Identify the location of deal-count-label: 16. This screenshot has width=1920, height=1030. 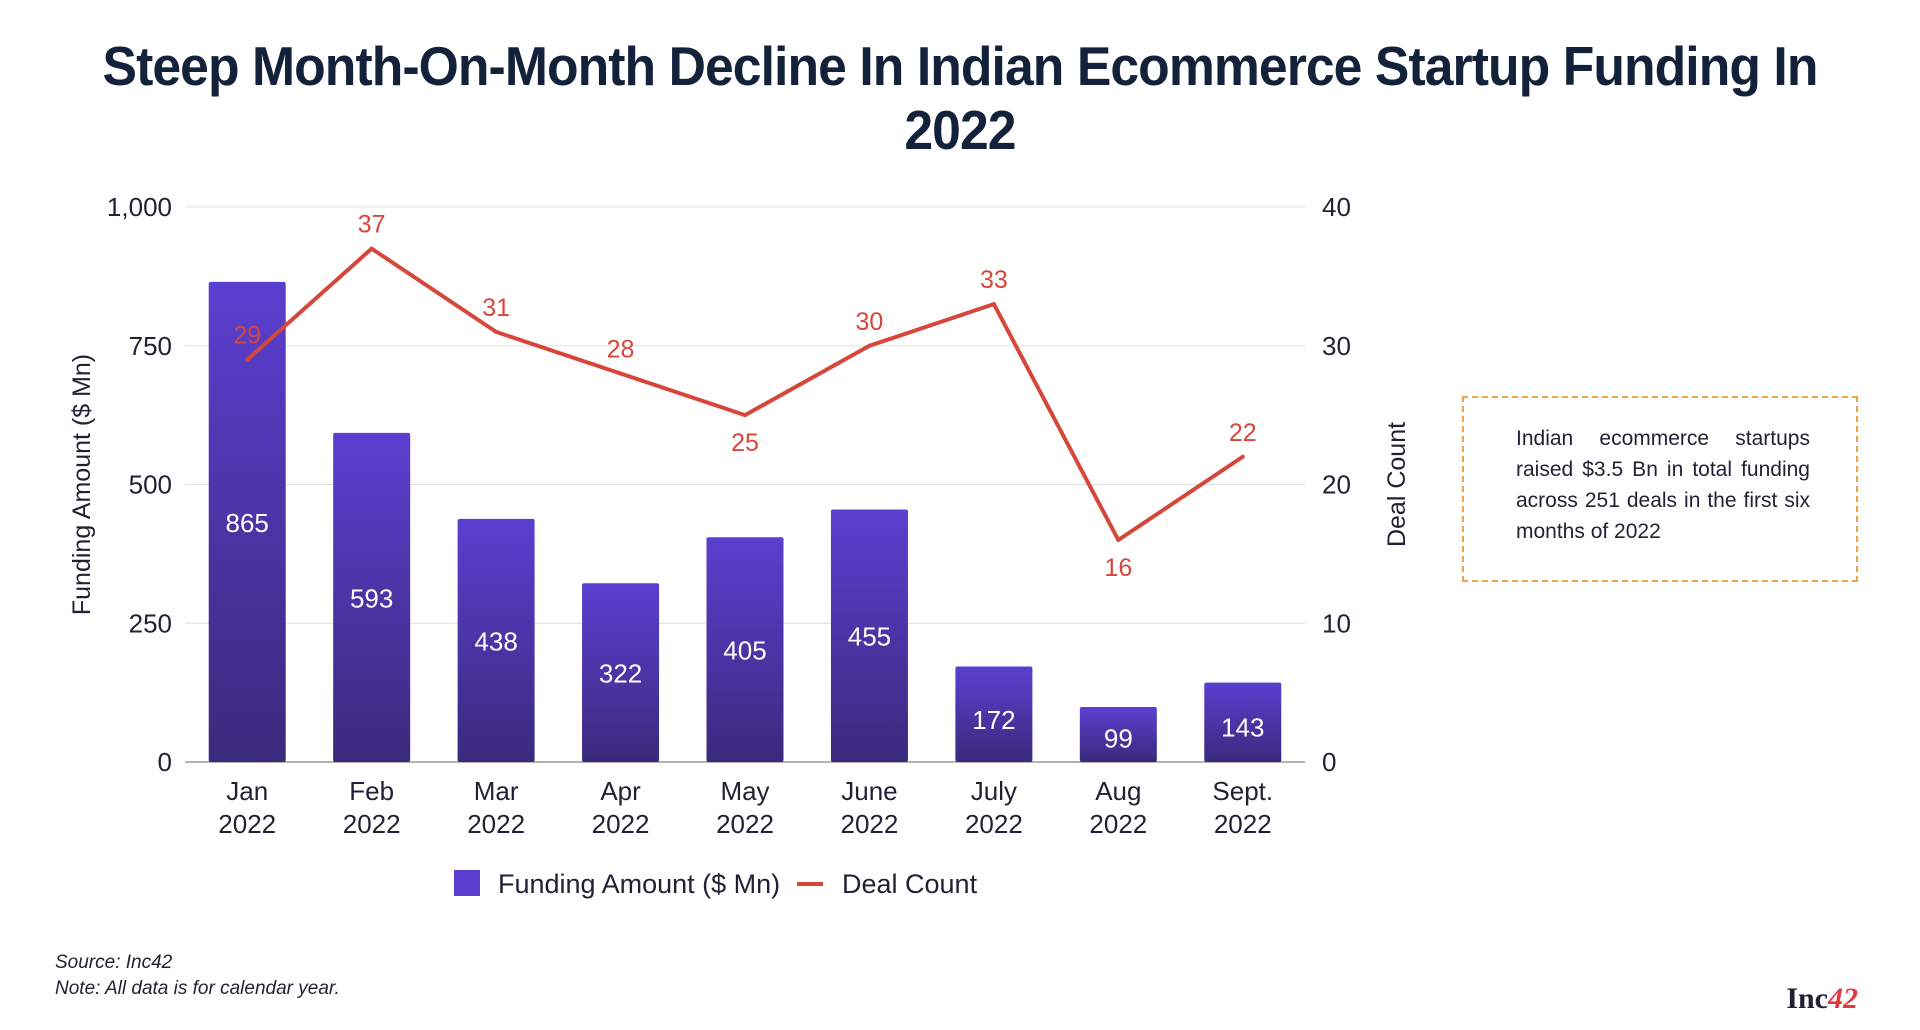
(1118, 568).